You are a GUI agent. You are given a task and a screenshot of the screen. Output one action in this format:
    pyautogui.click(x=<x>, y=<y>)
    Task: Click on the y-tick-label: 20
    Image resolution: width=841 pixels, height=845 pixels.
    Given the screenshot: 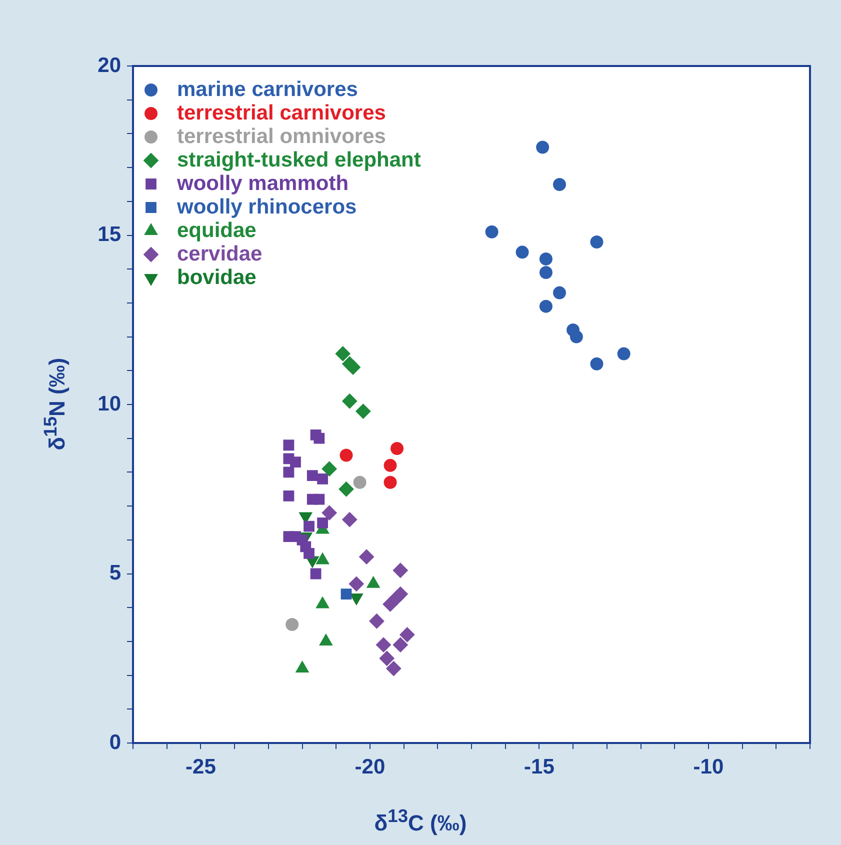 What is the action you would take?
    pyautogui.click(x=109, y=65)
    